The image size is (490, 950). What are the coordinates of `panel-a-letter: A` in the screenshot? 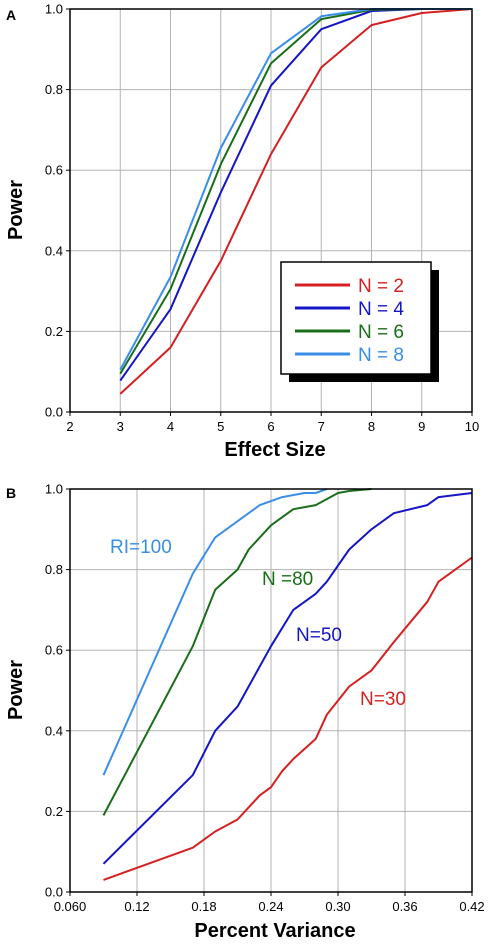 It's located at (11, 15).